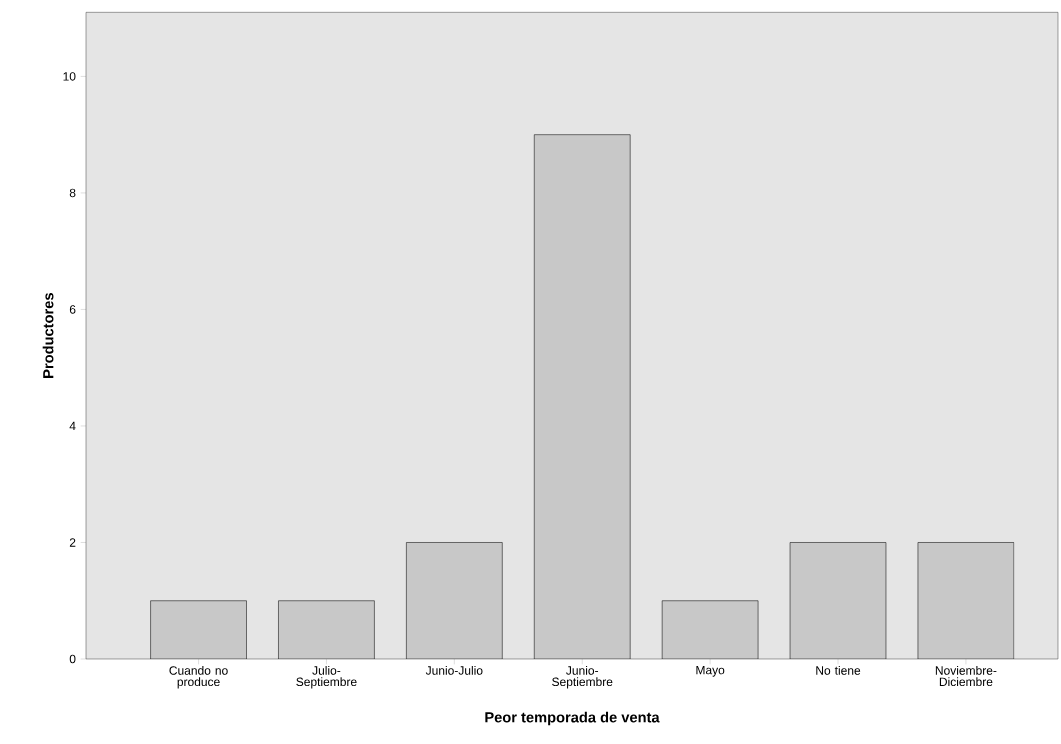 The height and width of the screenshot is (744, 1061). I want to click on x-tick-label: Junio-Julio, so click(454, 670).